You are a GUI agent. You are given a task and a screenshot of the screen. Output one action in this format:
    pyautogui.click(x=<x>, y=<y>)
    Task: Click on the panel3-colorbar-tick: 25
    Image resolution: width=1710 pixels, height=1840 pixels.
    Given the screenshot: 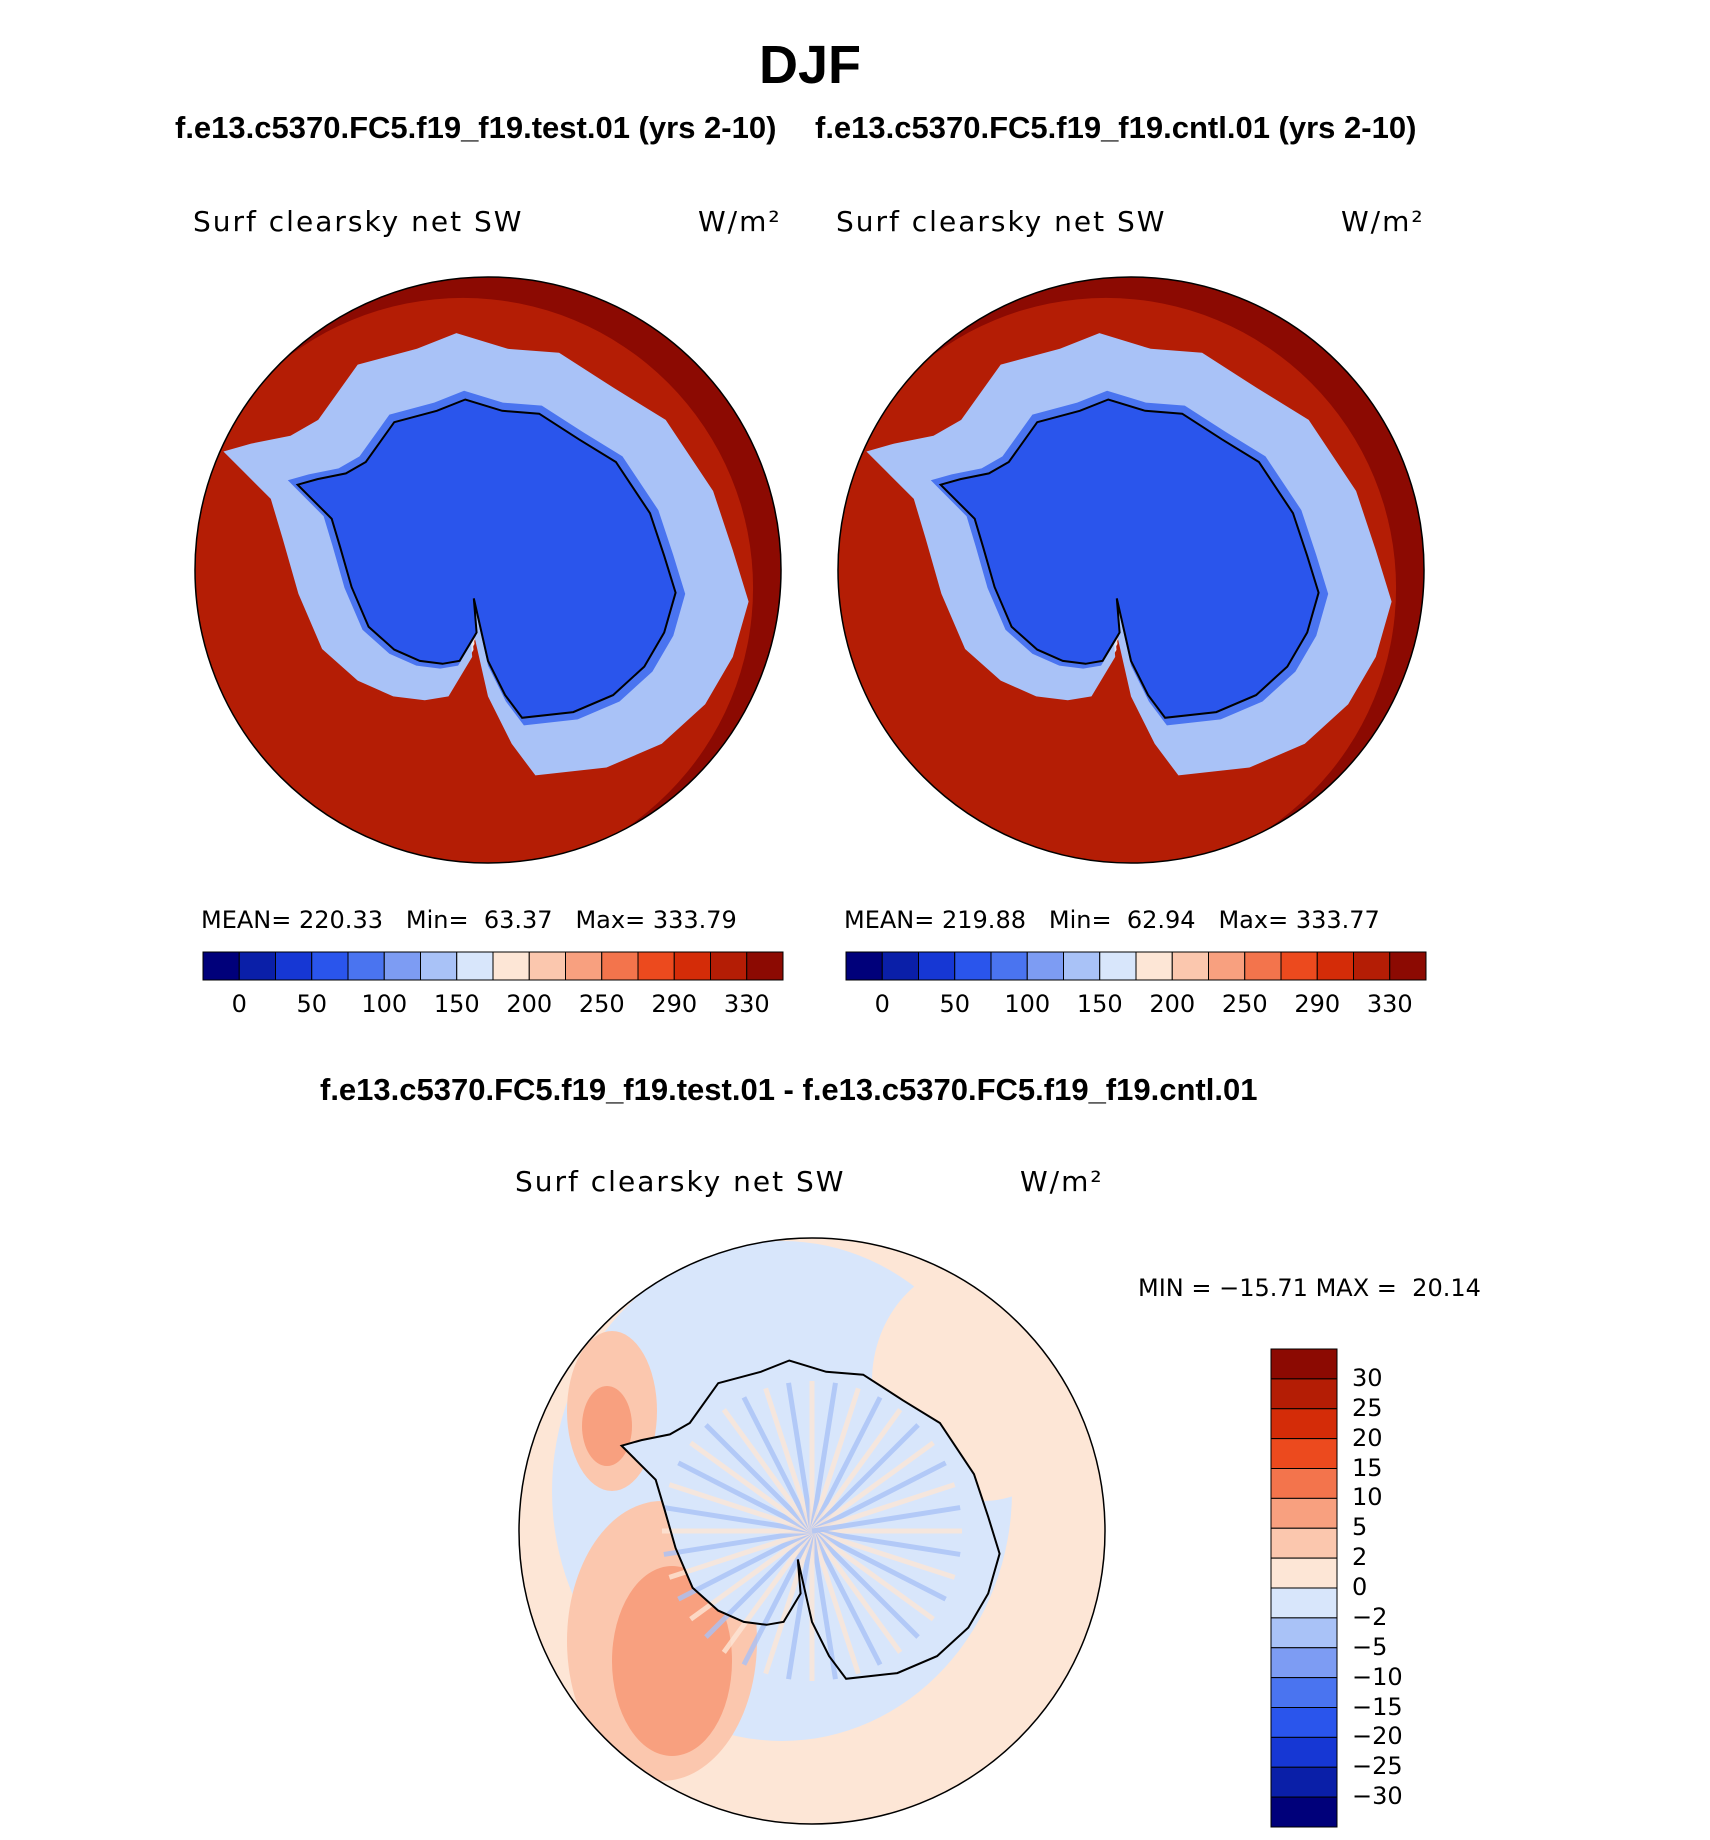 What is the action you would take?
    pyautogui.click(x=1367, y=1407)
    